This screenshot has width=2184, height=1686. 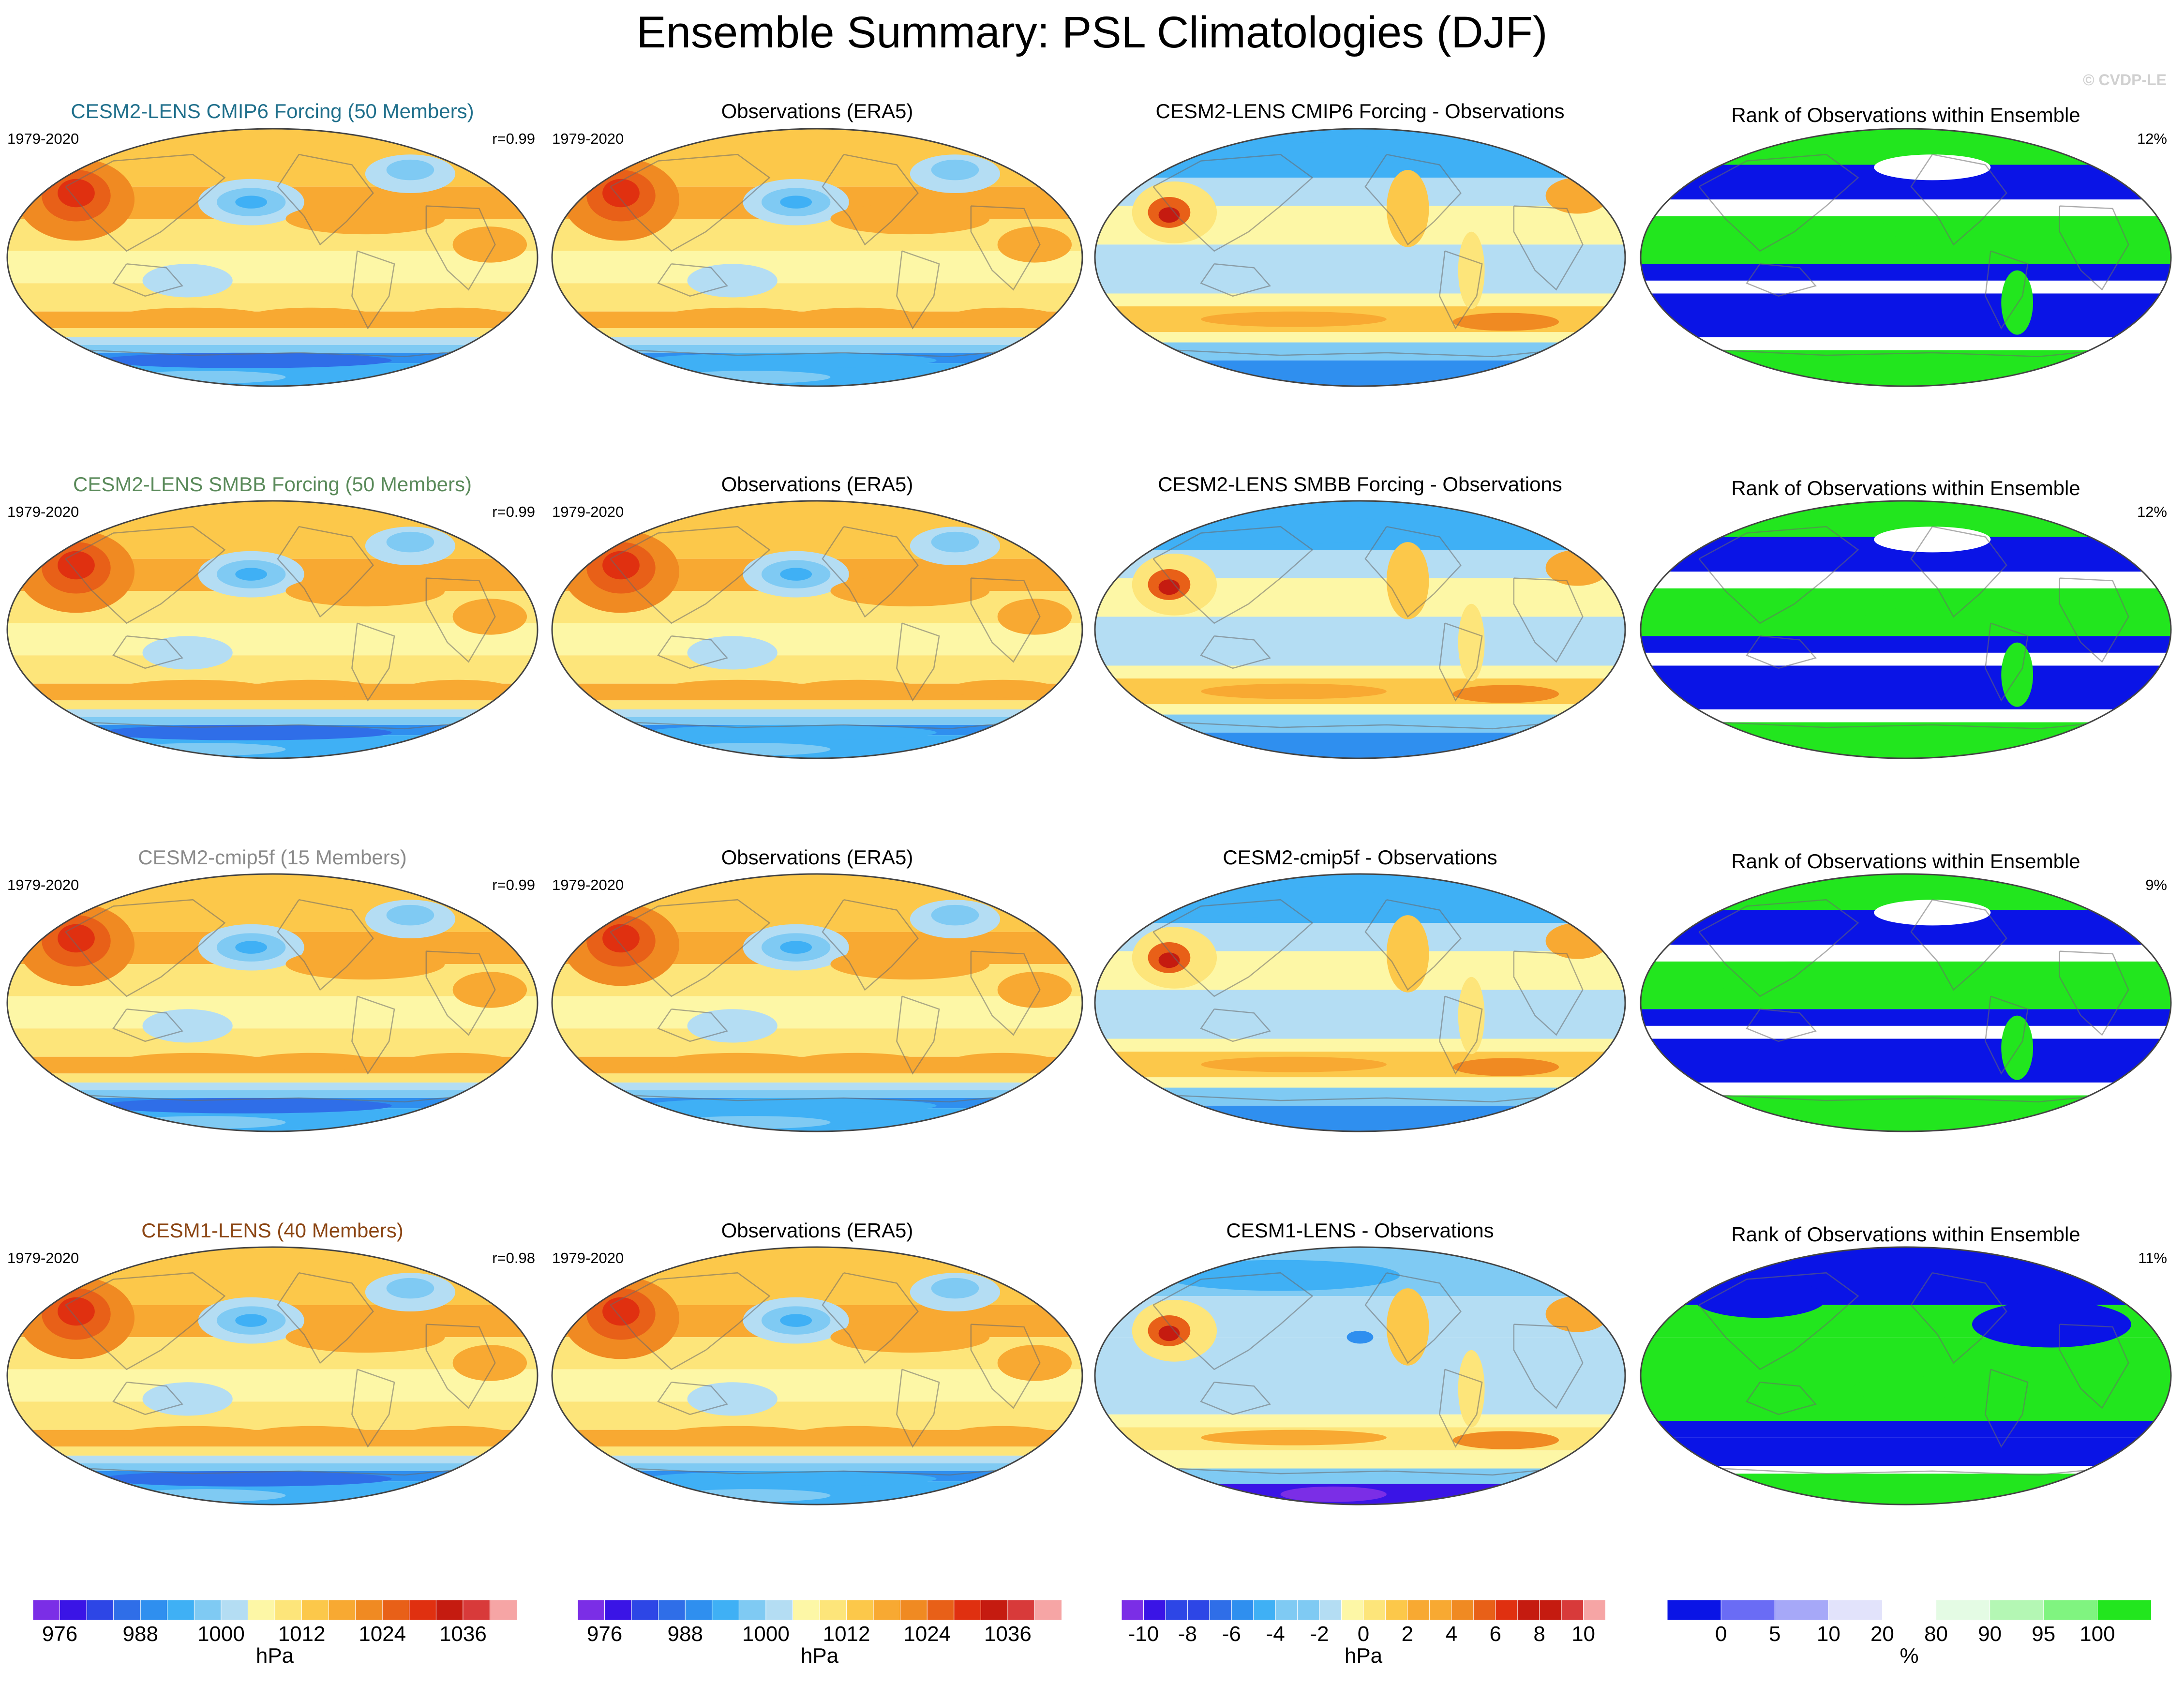 I want to click on colorbar-tick-label: 100, so click(x=2097, y=1634).